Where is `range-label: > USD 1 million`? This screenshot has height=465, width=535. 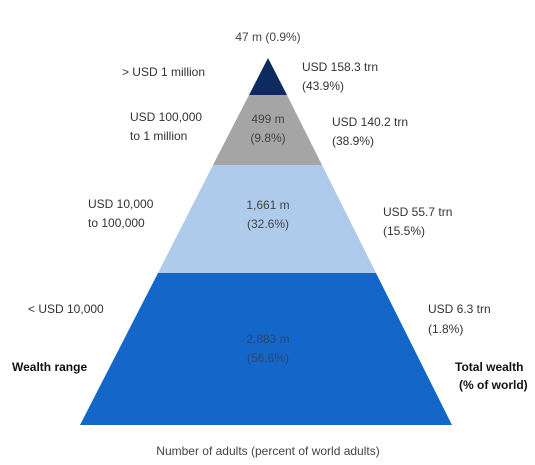 range-label: > USD 1 million is located at coordinates (163, 72).